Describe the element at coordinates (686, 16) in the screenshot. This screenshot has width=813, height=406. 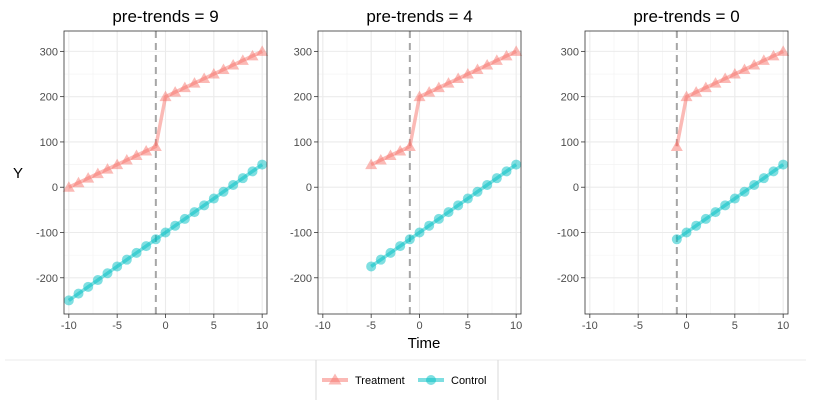
I see `panel-title: pre-trends = 0` at that location.